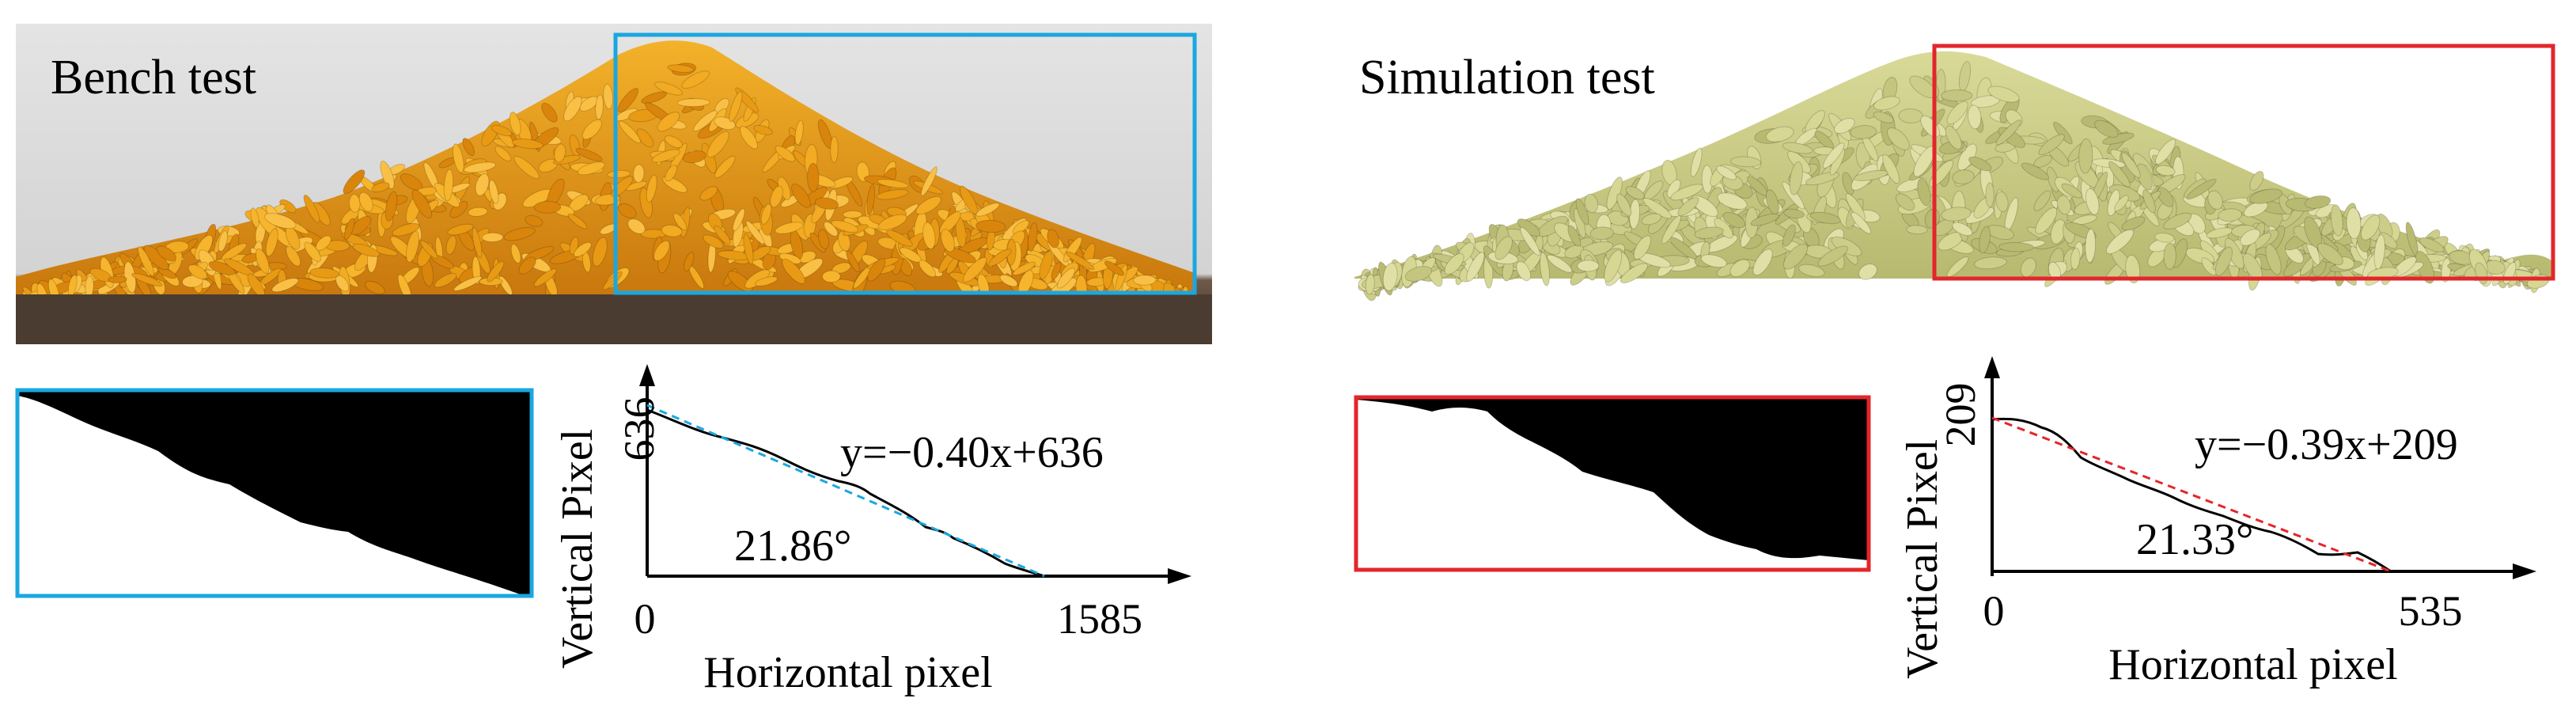 This screenshot has width=2576, height=717. What do you see at coordinates (1612, 484) in the screenshot?
I see `simulation-binary-image` at bounding box center [1612, 484].